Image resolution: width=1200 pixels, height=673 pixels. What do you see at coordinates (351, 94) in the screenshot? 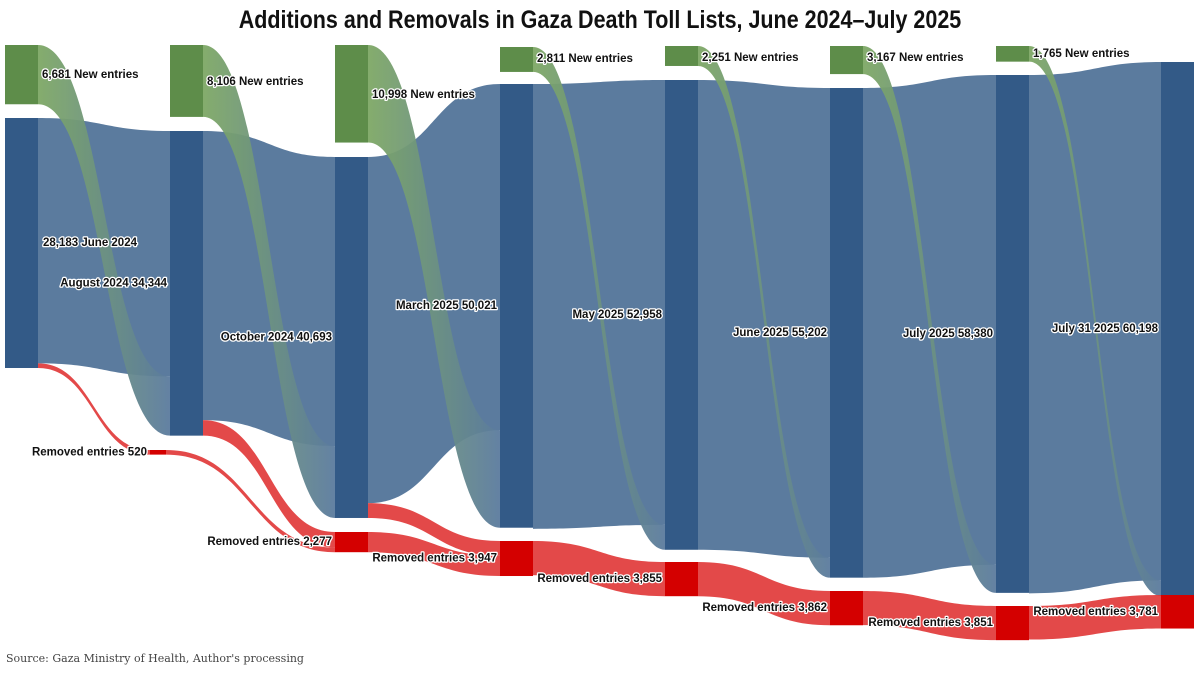
I see `node-N2` at bounding box center [351, 94].